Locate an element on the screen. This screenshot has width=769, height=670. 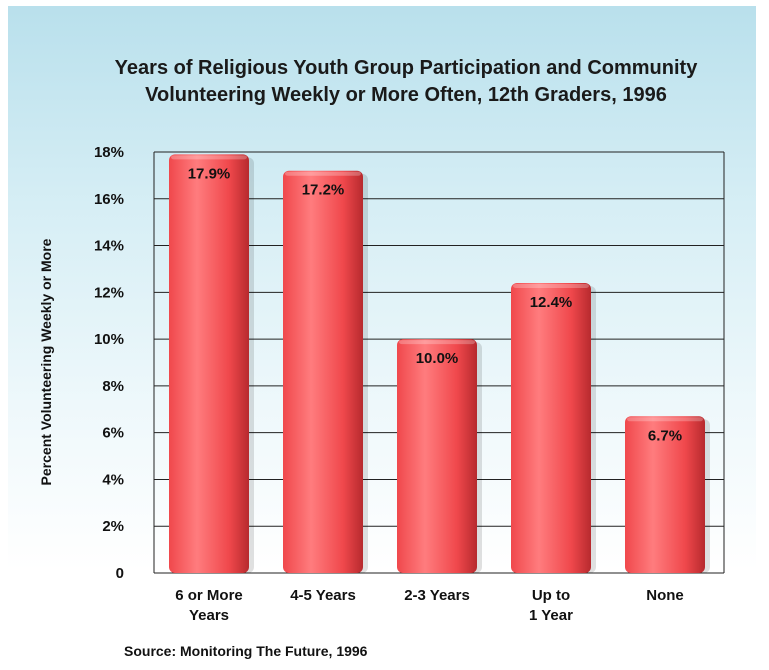
x-tick-label: 1 Year is located at coordinates (551, 615).